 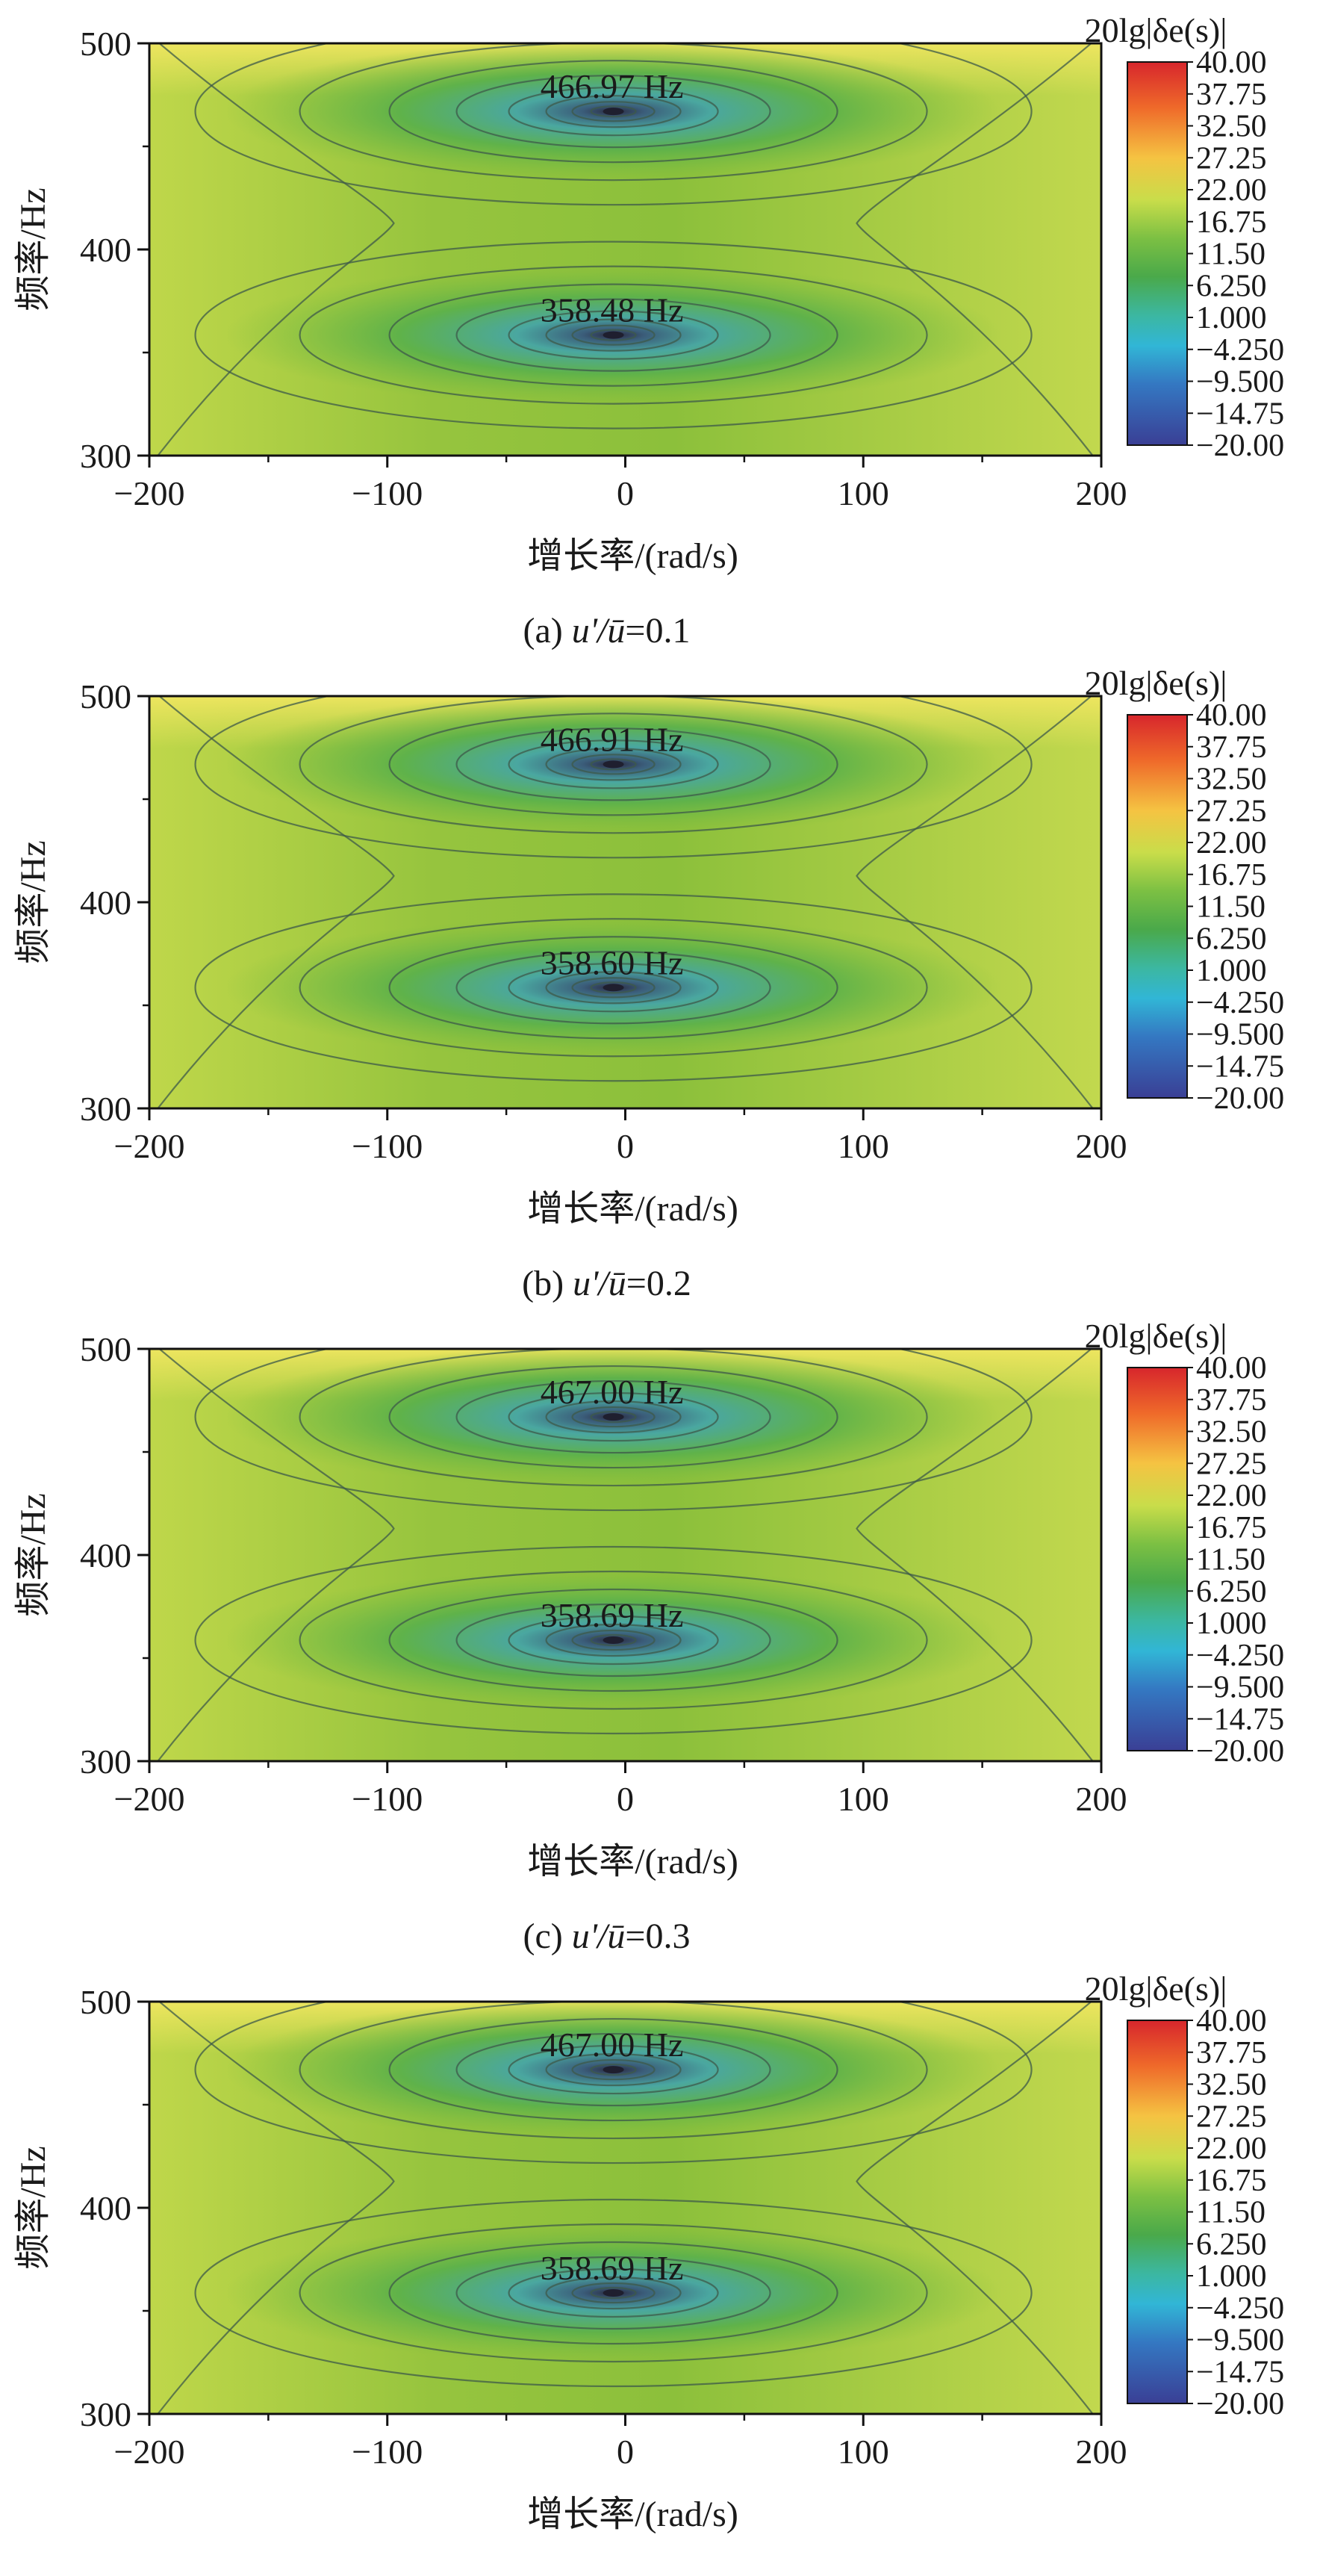 I want to click on colorbar-tick-label: 22.00, so click(x=1231, y=1496).